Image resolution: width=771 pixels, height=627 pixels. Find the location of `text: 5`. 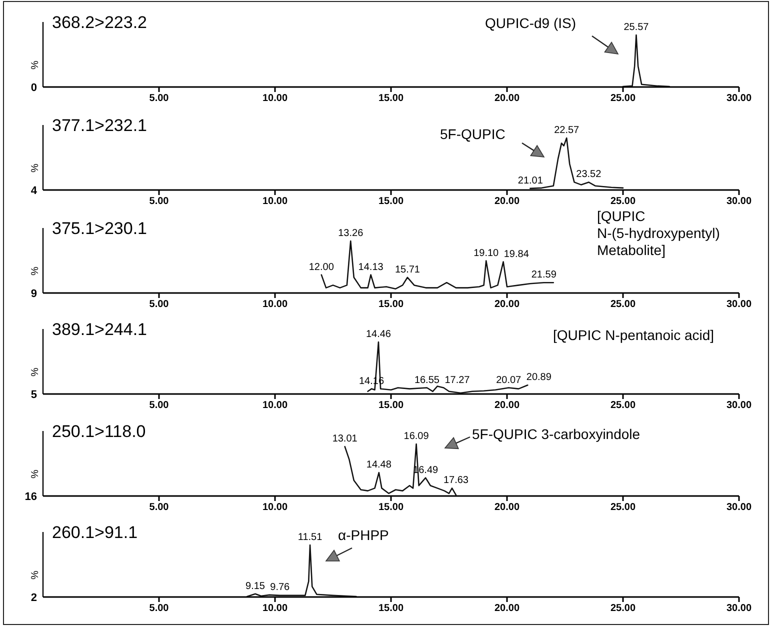

text: 5 is located at coordinates (33, 395).